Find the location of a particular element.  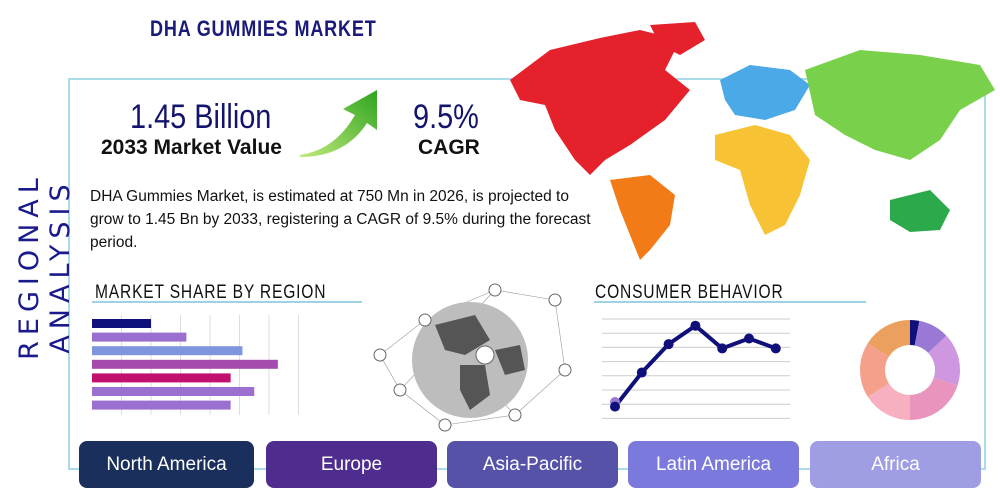

region-tab-asia-pacific: Asia-Pacific is located at coordinates (532, 464).